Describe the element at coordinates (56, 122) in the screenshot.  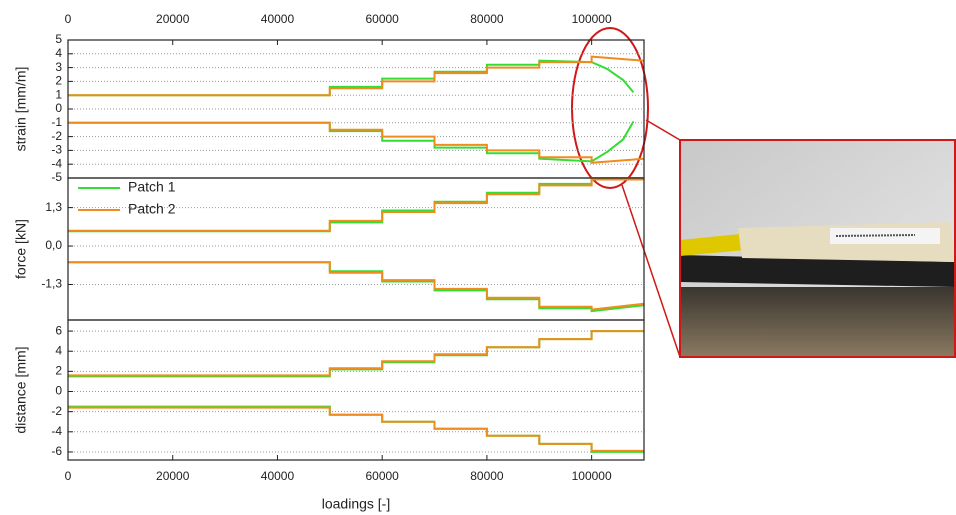
I see `y-tick-label: -1` at that location.